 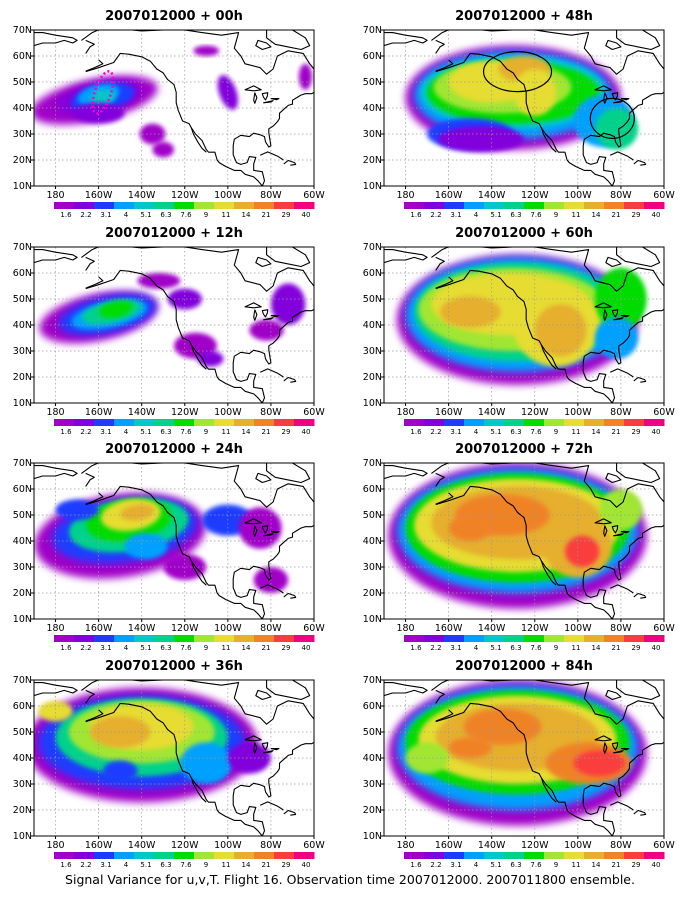 I want to click on panel-title: 2007012000 + 84h, so click(x=524, y=666).